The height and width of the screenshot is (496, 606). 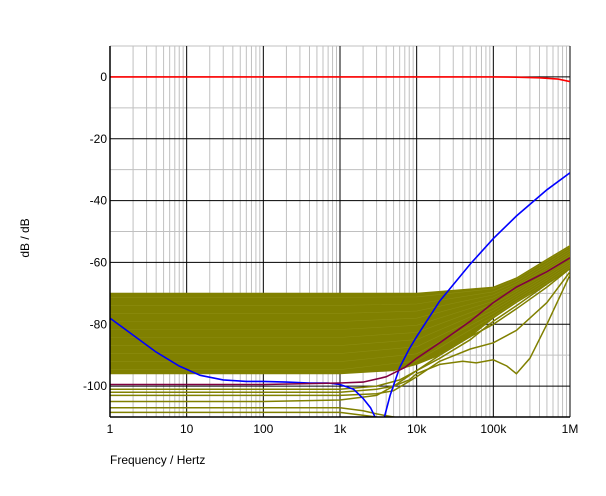 I want to click on y-tick-label: -40, so click(x=99, y=201).